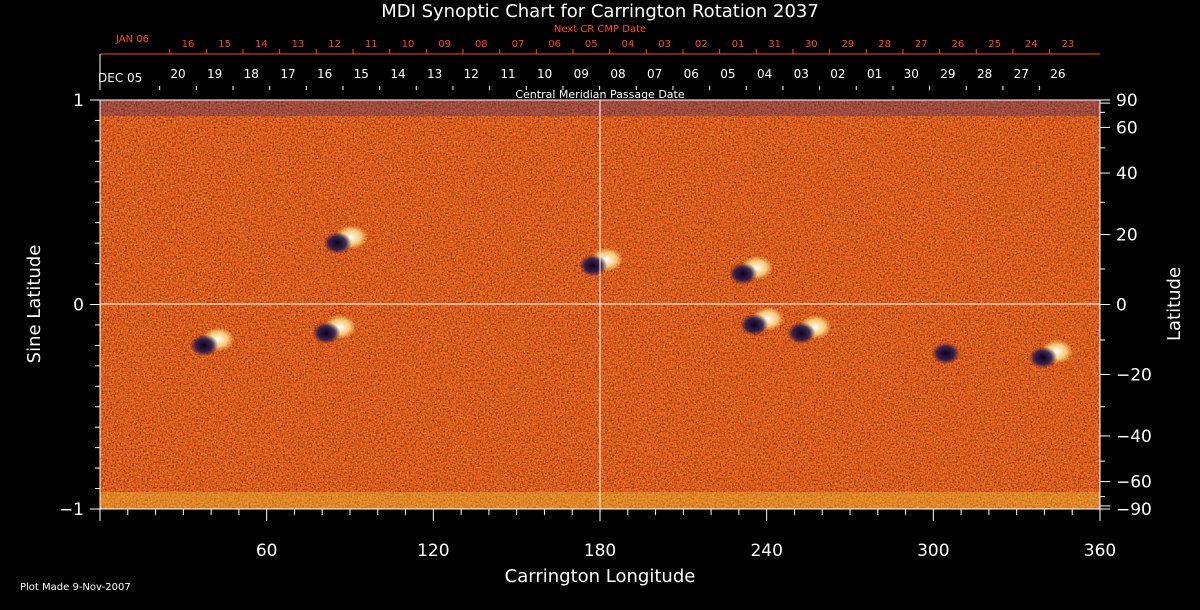 The image size is (1200, 610). I want to click on next-cr-date-label: 06, so click(554, 44).